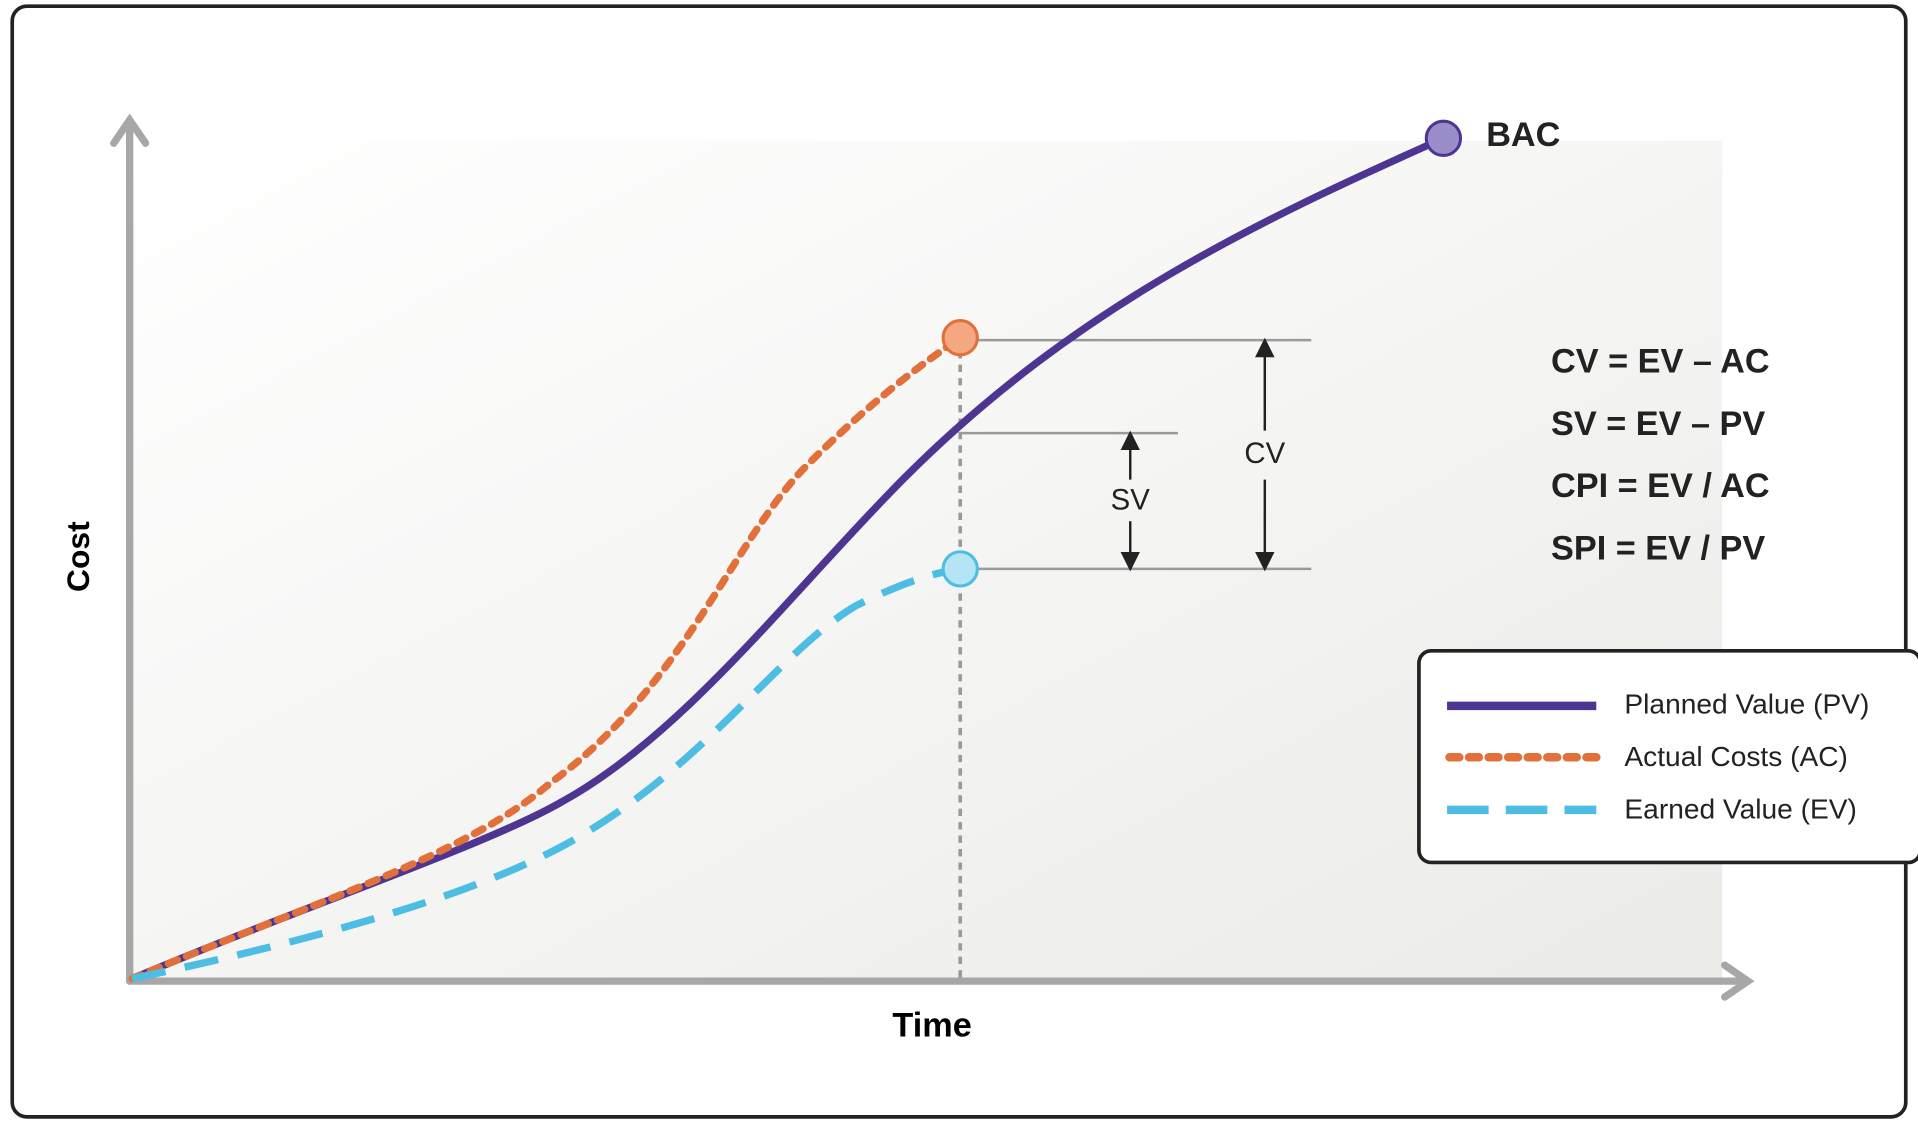 The height and width of the screenshot is (1128, 1918). What do you see at coordinates (1131, 499) in the screenshot?
I see `sv-label: SV` at bounding box center [1131, 499].